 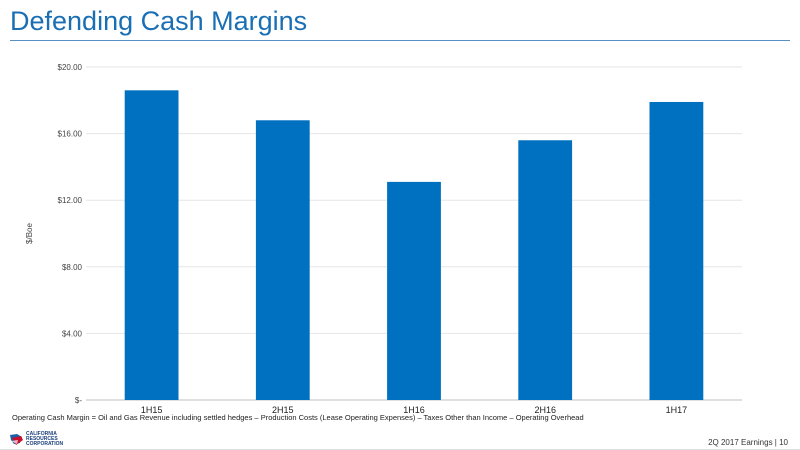 What do you see at coordinates (748, 442) in the screenshot?
I see `footer-page-info: 2Q 2017 Earnings | 10` at bounding box center [748, 442].